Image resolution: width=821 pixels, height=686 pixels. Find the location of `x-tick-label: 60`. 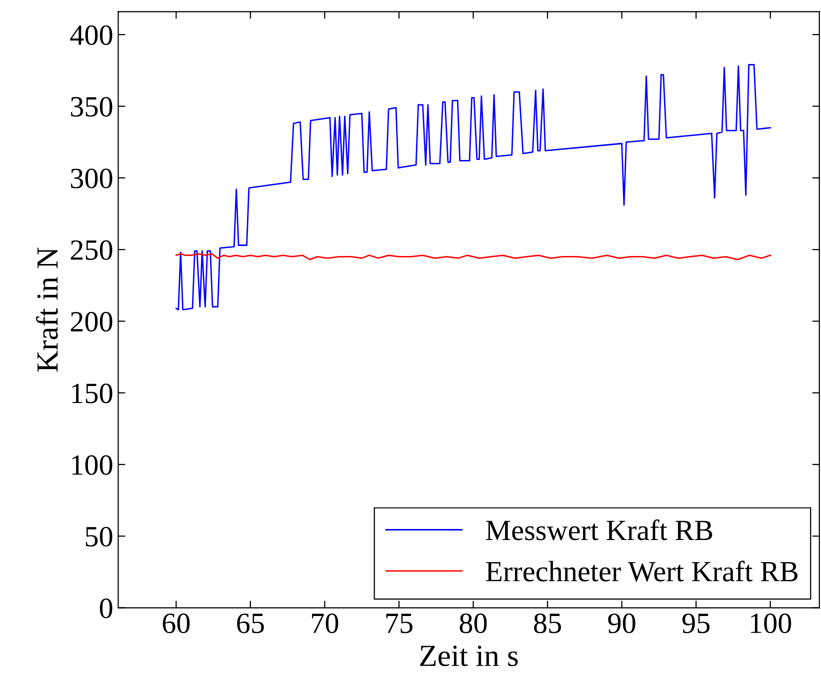

x-tick-label: 60 is located at coordinates (176, 624).